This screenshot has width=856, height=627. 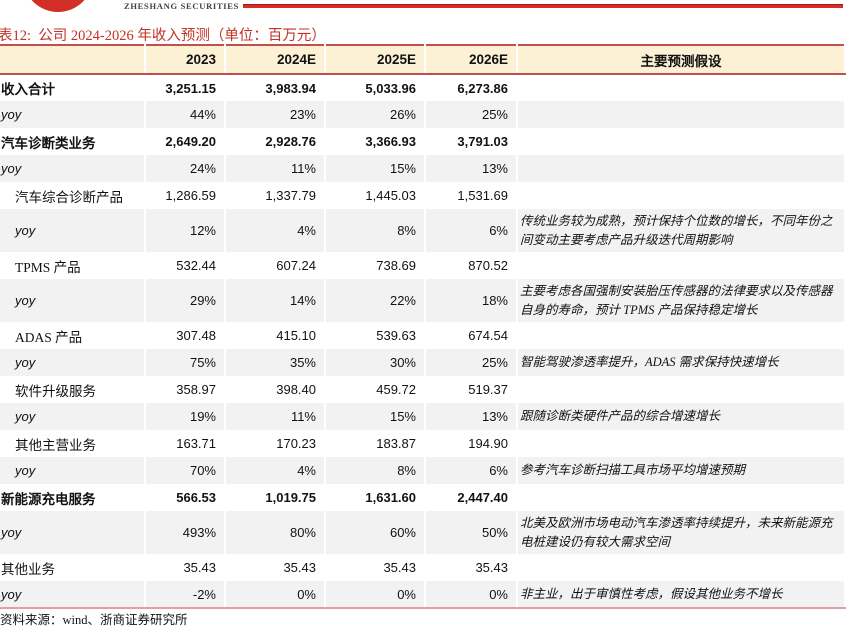 I want to click on table-row: yoy 44% 23% 26% 25%, so click(x=423, y=114).